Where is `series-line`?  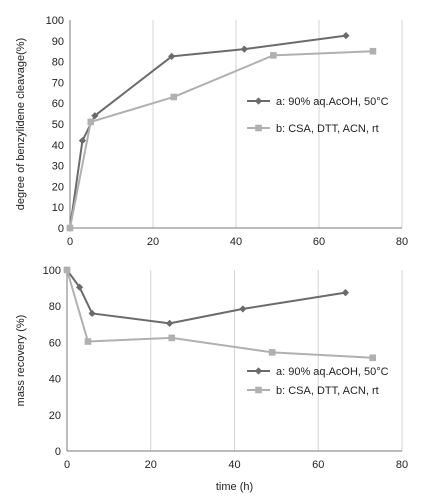 series-line is located at coordinates (206, 297).